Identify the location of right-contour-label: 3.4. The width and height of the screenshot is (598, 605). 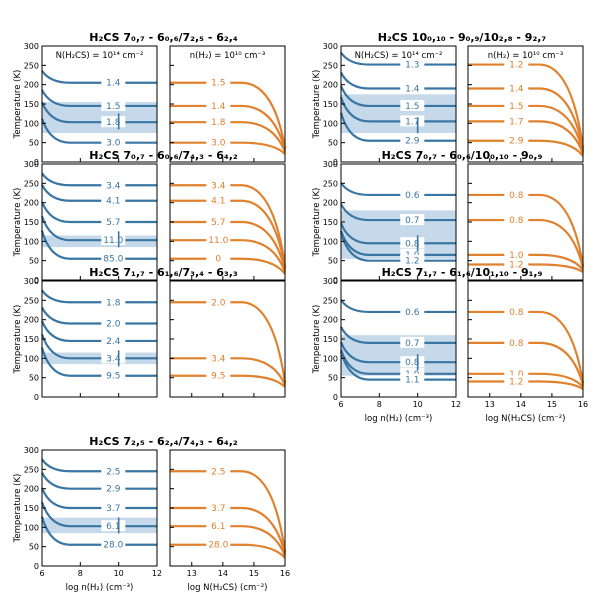
(218, 186).